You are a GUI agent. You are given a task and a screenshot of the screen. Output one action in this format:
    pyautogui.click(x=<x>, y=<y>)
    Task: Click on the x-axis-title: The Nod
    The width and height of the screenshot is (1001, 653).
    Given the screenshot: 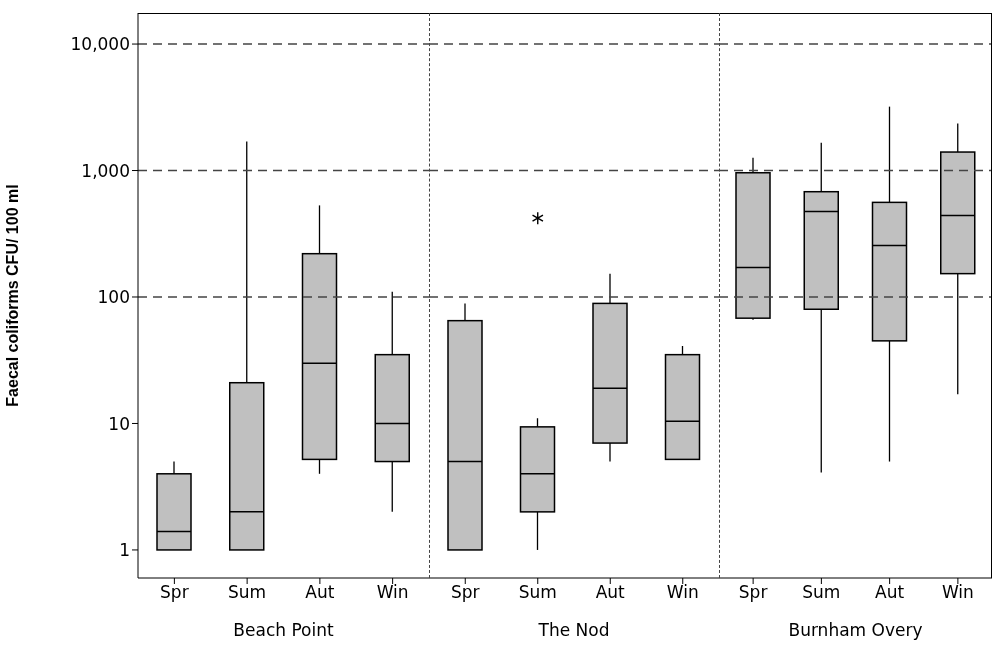 What is the action you would take?
    pyautogui.click(x=573, y=630)
    